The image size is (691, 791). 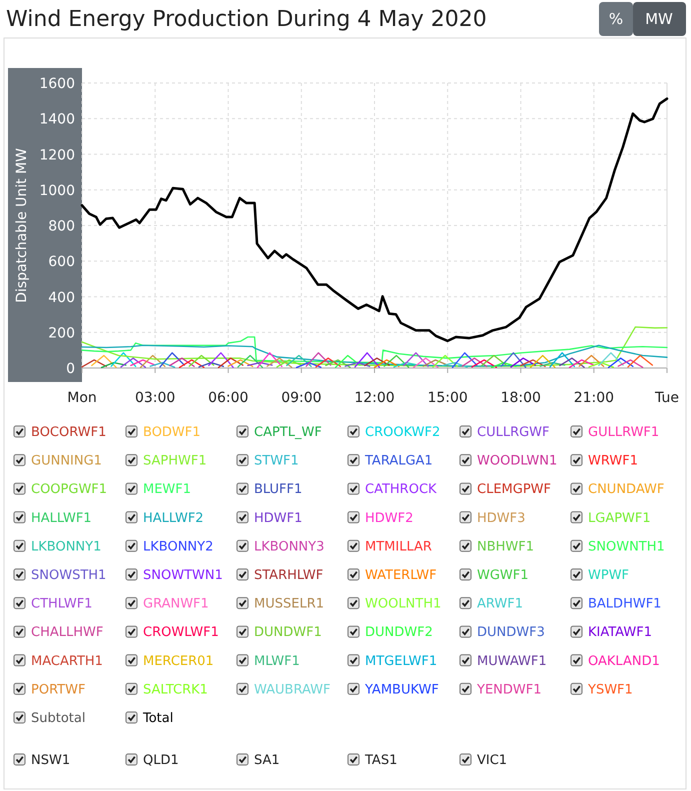 What do you see at coordinates (401, 661) in the screenshot?
I see `text: MTGELWF1` at bounding box center [401, 661].